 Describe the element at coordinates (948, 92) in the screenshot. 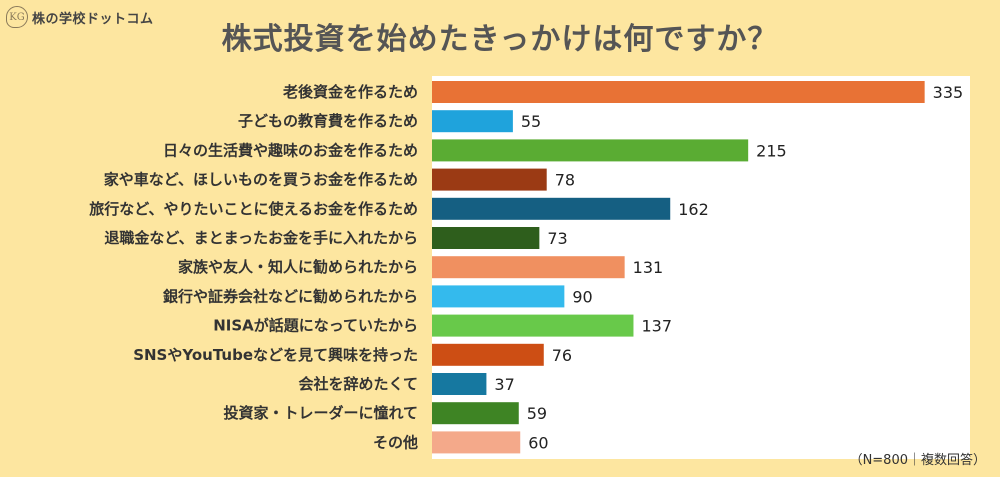

I see `value-label: 335` at that location.